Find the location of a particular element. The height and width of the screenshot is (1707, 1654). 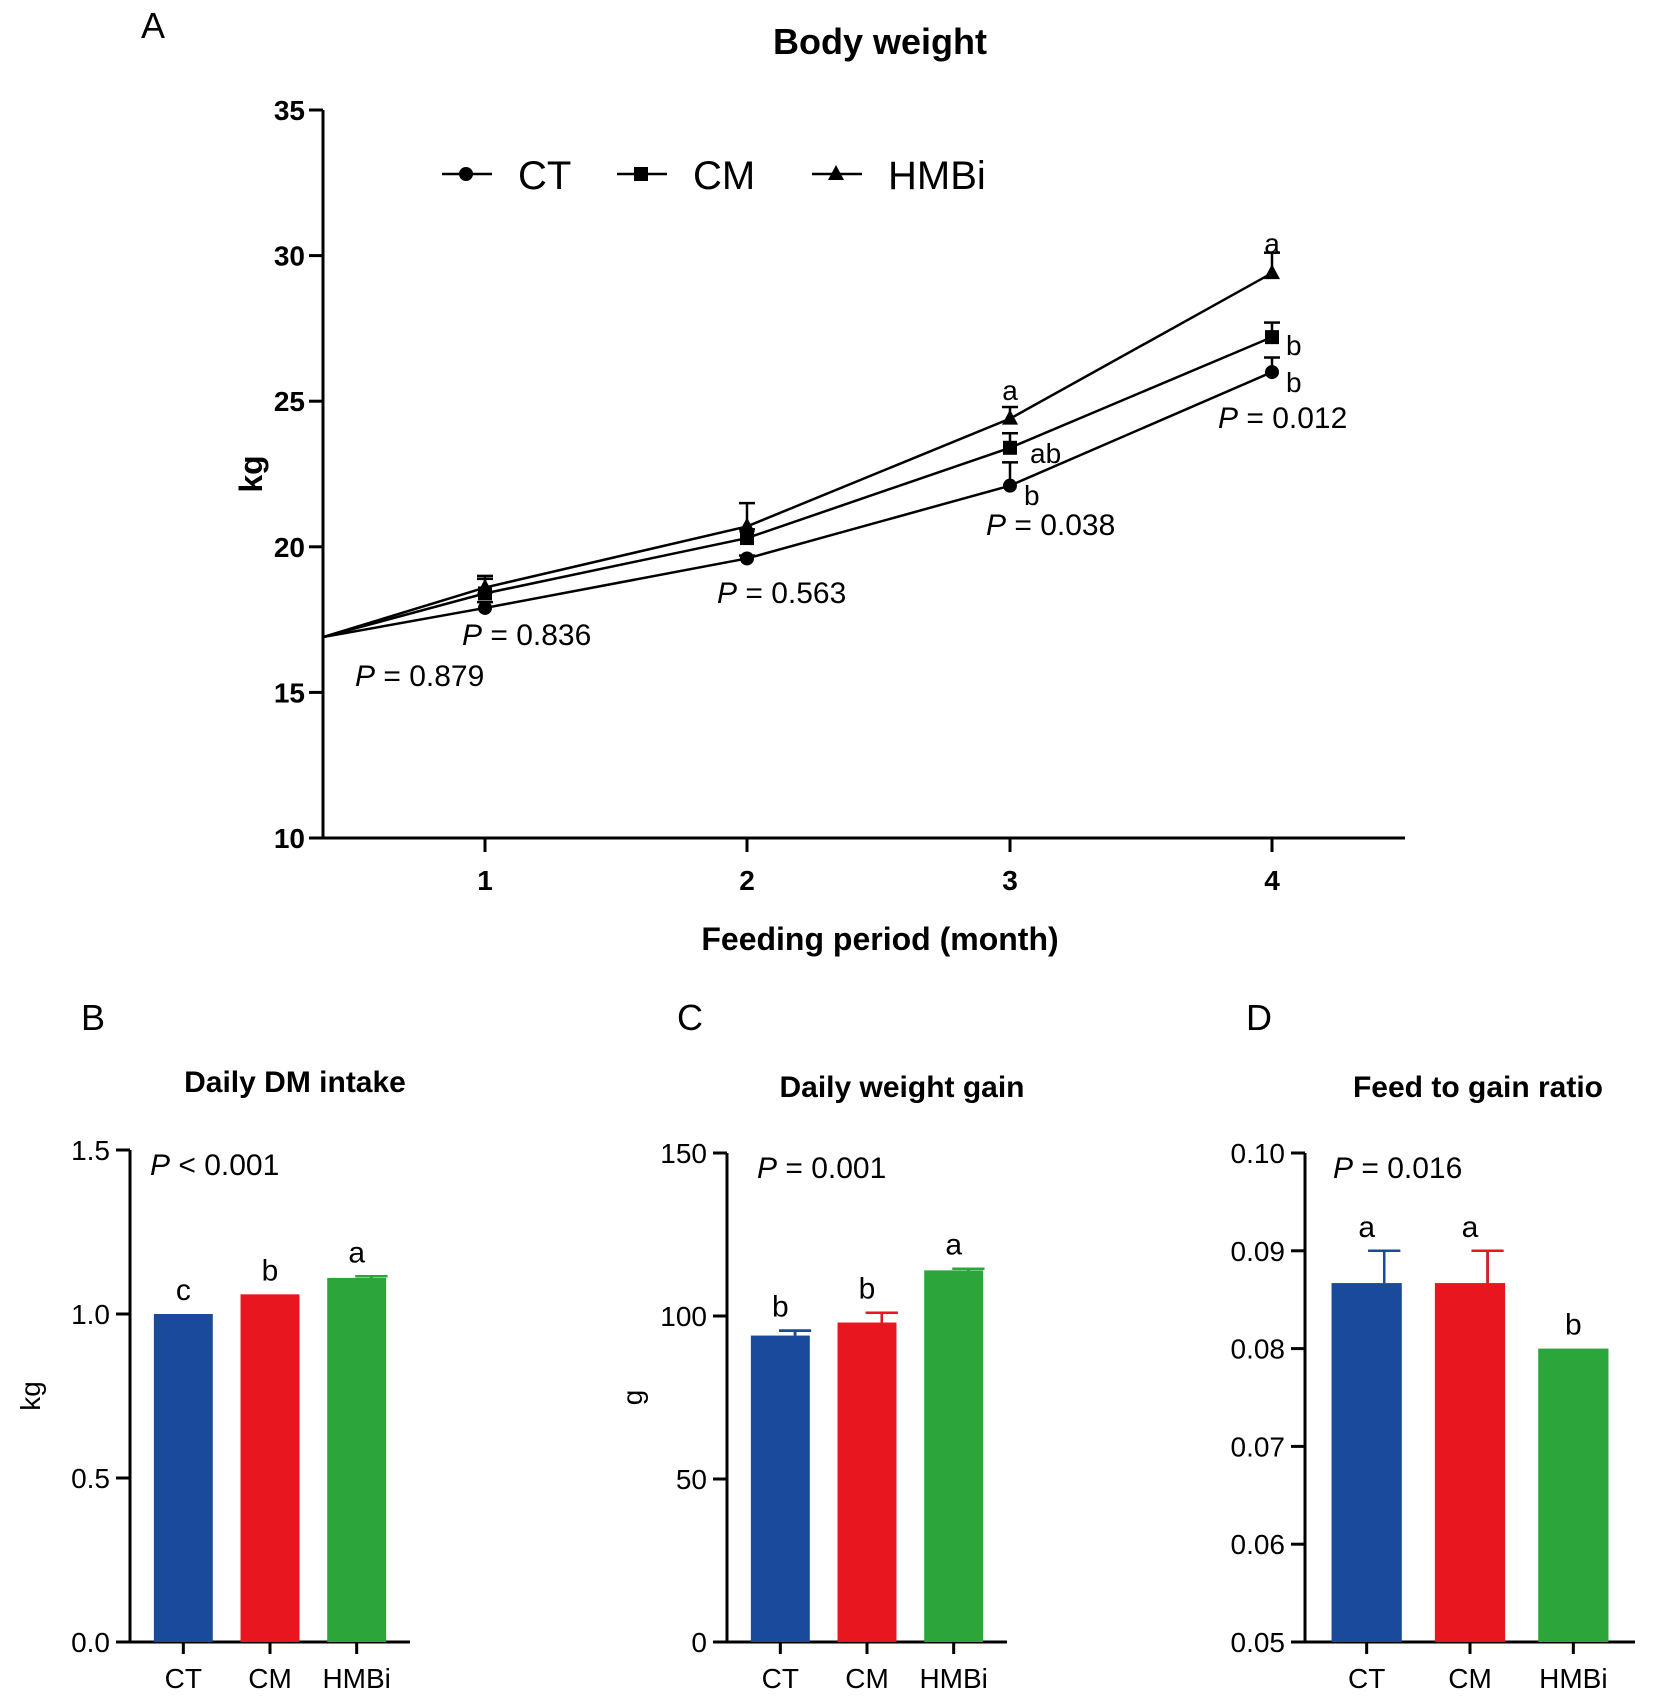

chart-c-y-tick-label: 150 is located at coordinates (683, 1153).